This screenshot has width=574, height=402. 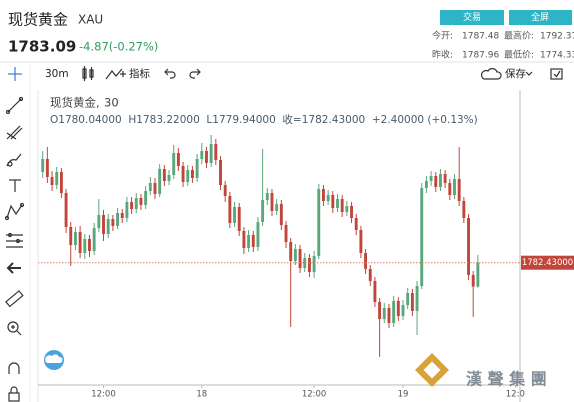 I want to click on chart-type-icon, so click(x=88, y=73).